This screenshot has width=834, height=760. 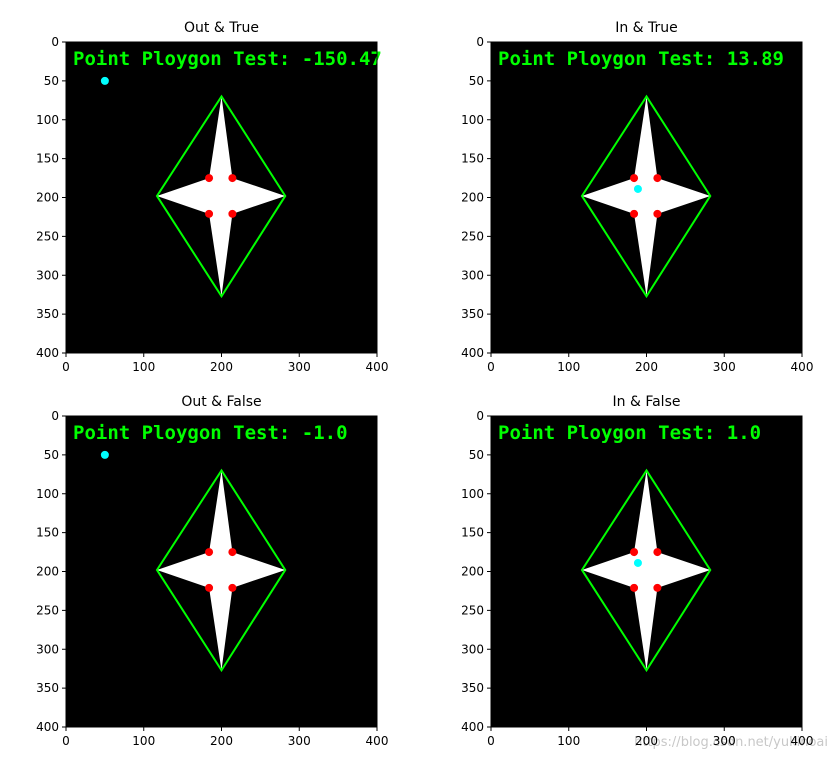 I want to click on annotation: Point Ploygon Test: -150.47, so click(x=227, y=59).